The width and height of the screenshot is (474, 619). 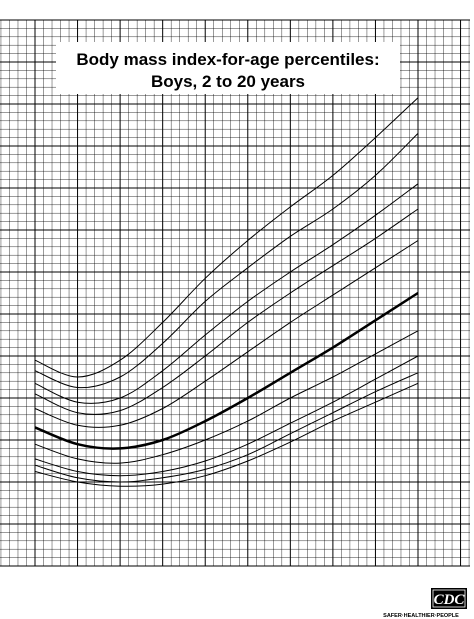 I want to click on title-box, so click(x=228, y=68).